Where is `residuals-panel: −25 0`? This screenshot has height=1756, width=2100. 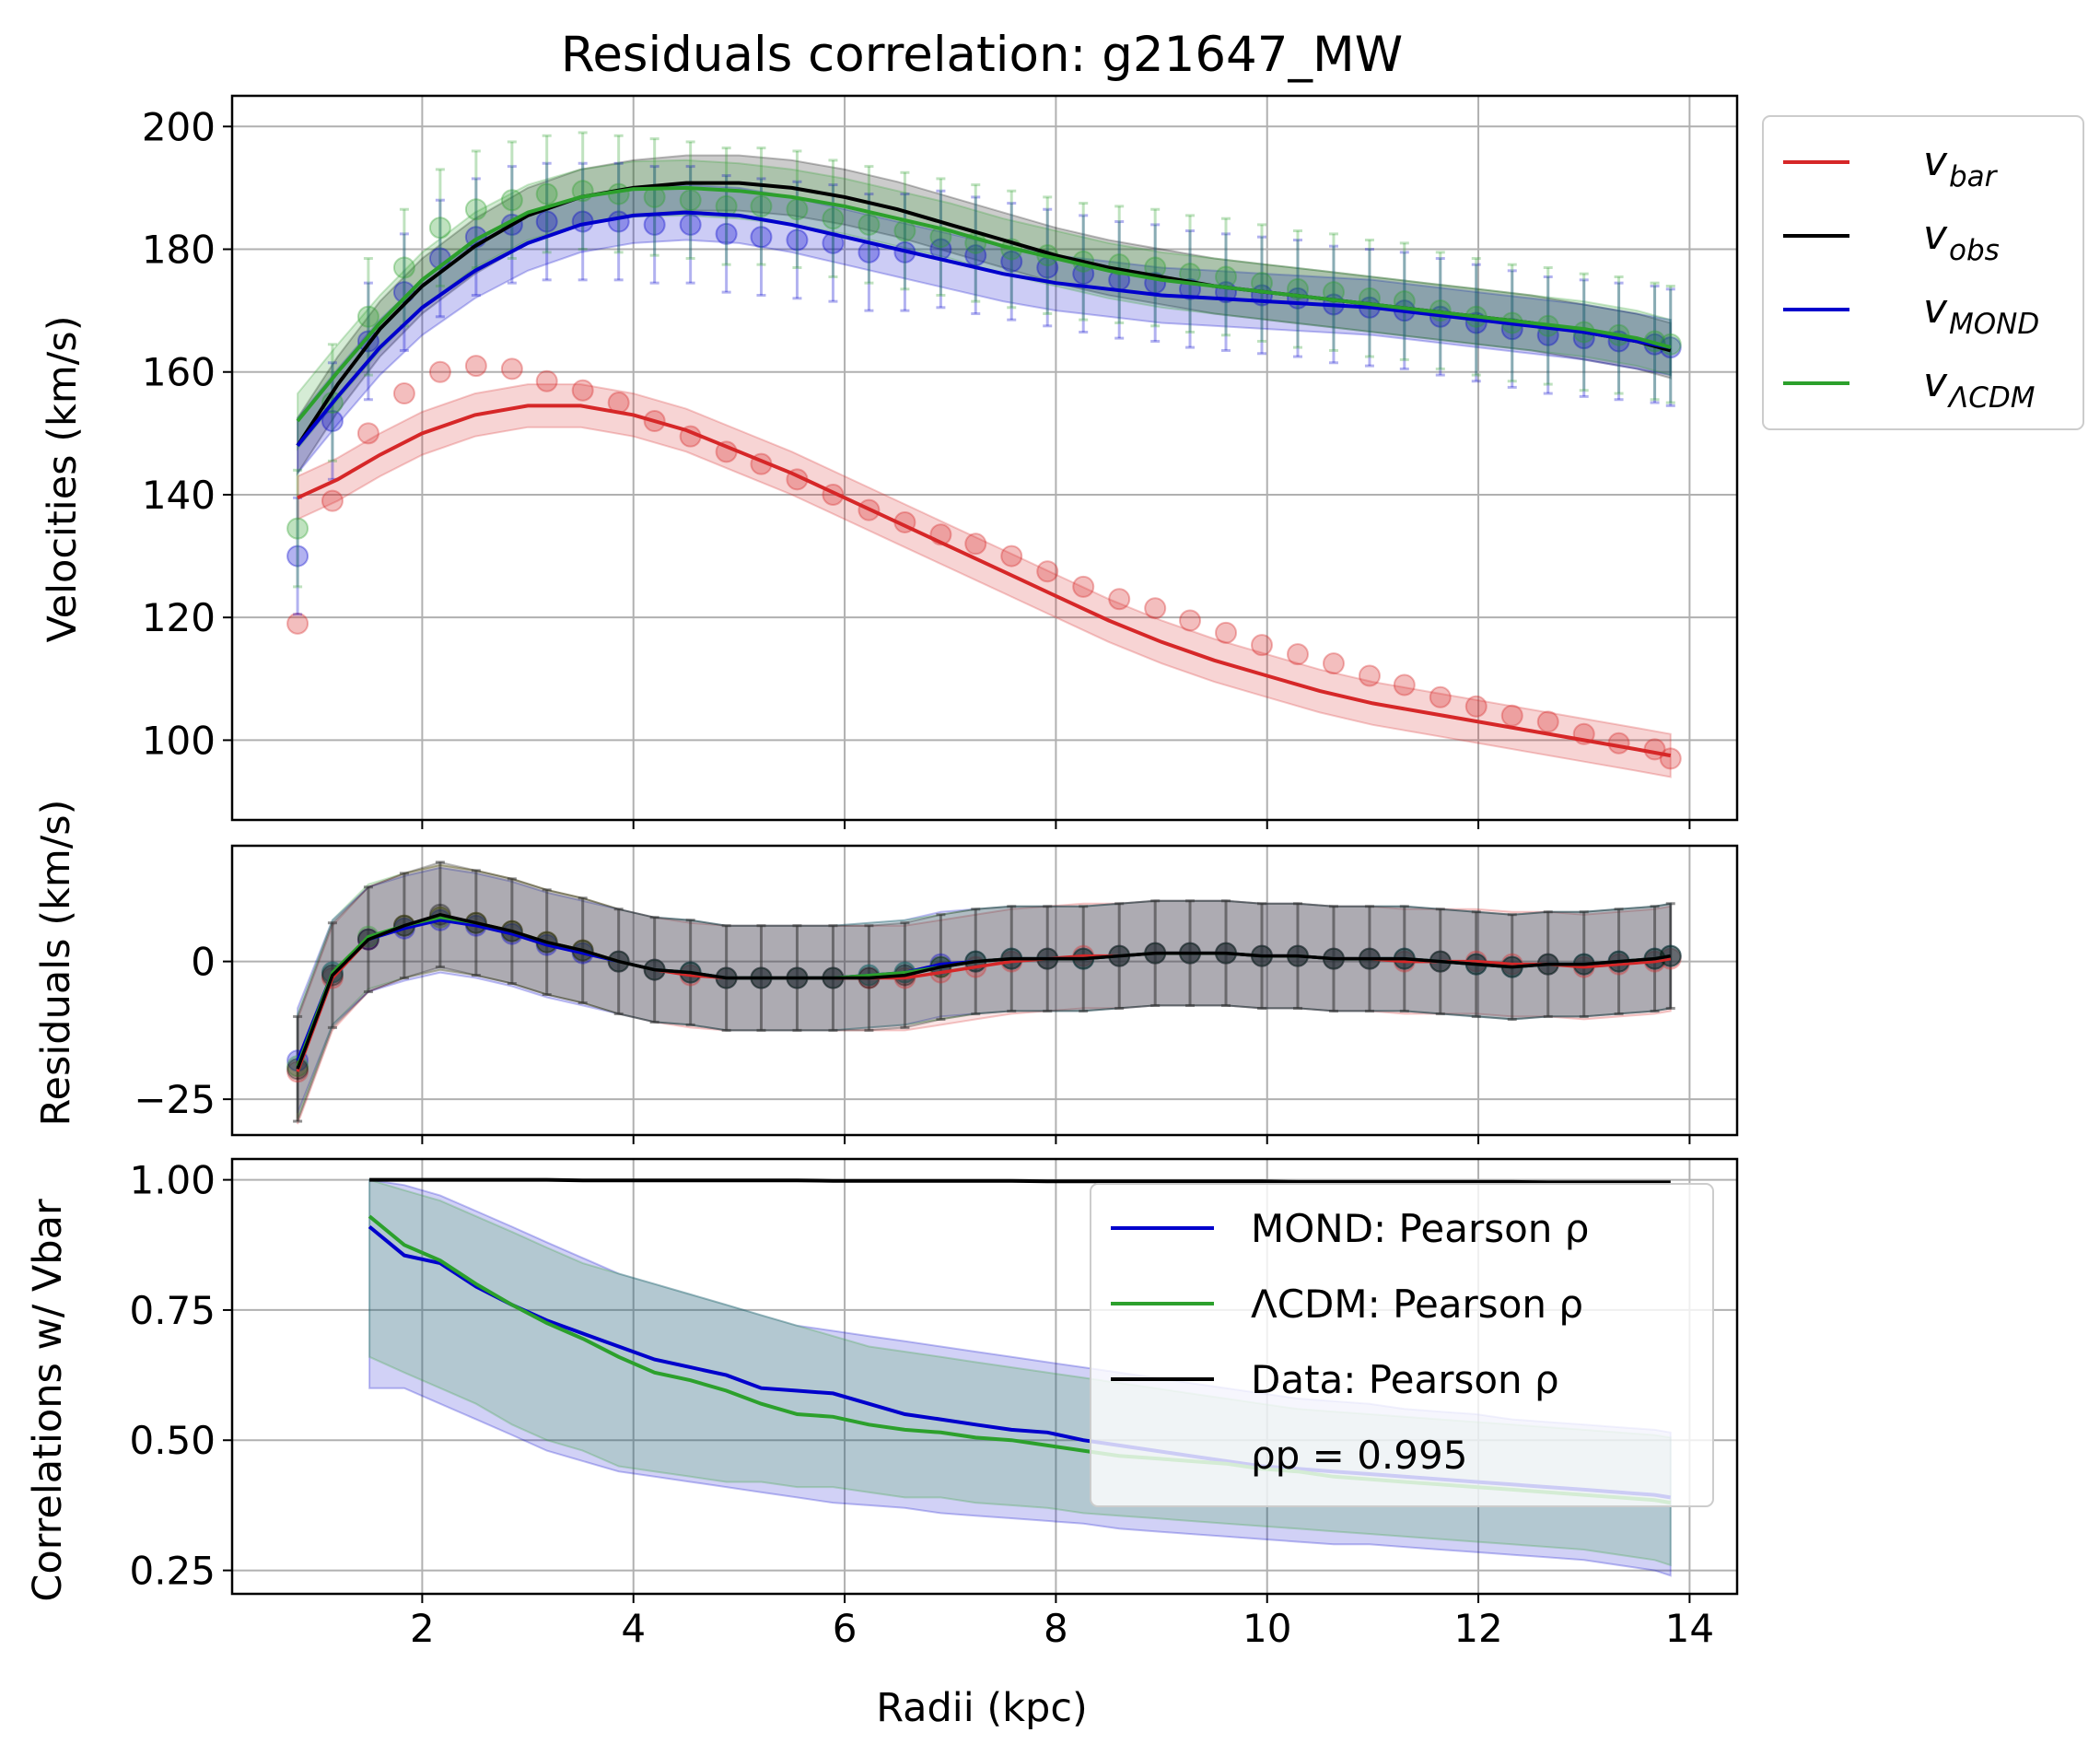
residuals-panel: −25 0 is located at coordinates (936, 994).